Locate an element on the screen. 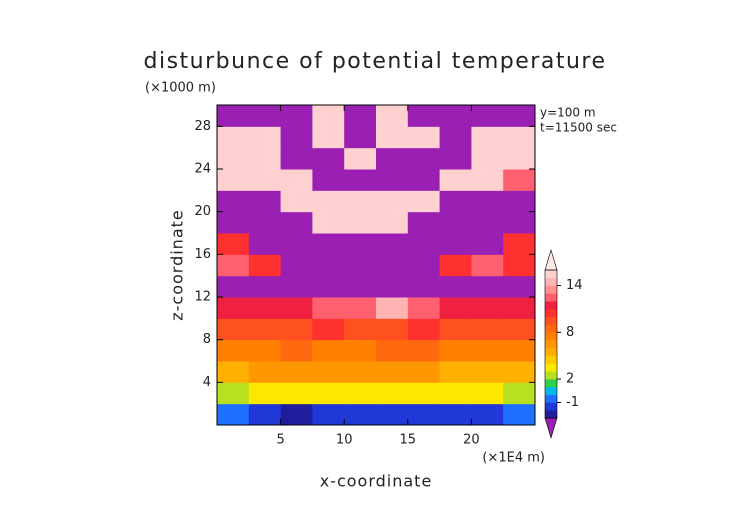  colorbar-tick-label: 8 is located at coordinates (570, 332).